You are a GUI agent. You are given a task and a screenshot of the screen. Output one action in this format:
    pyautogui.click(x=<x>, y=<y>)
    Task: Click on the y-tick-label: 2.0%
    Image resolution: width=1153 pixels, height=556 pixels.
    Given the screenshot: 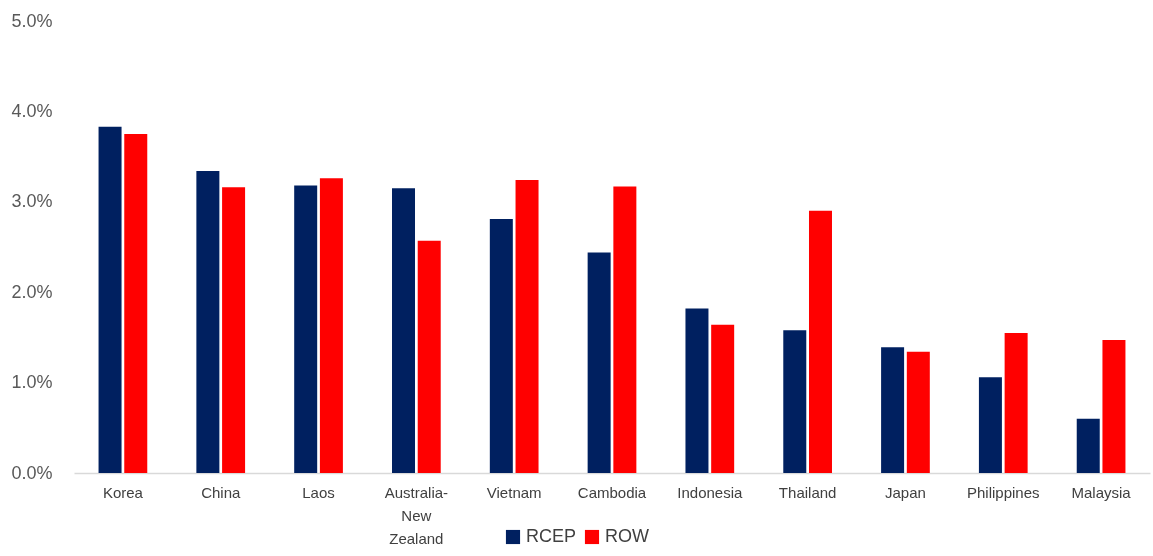 What is the action you would take?
    pyautogui.click(x=32, y=291)
    